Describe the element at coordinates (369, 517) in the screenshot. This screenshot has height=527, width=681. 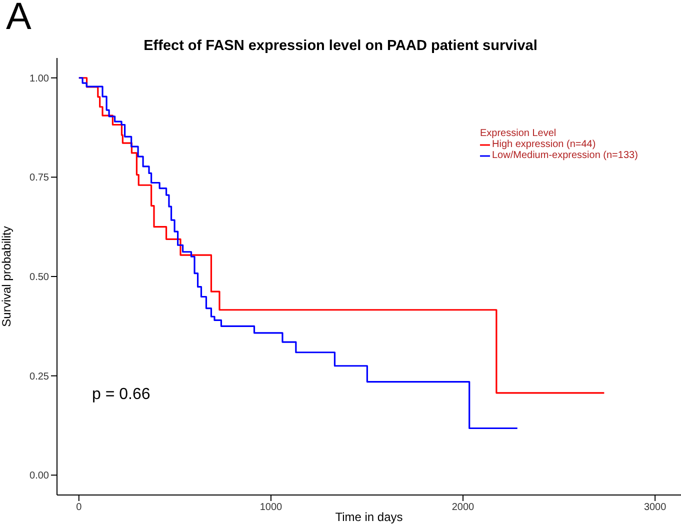
I see `x-axis-title: Time in days` at that location.